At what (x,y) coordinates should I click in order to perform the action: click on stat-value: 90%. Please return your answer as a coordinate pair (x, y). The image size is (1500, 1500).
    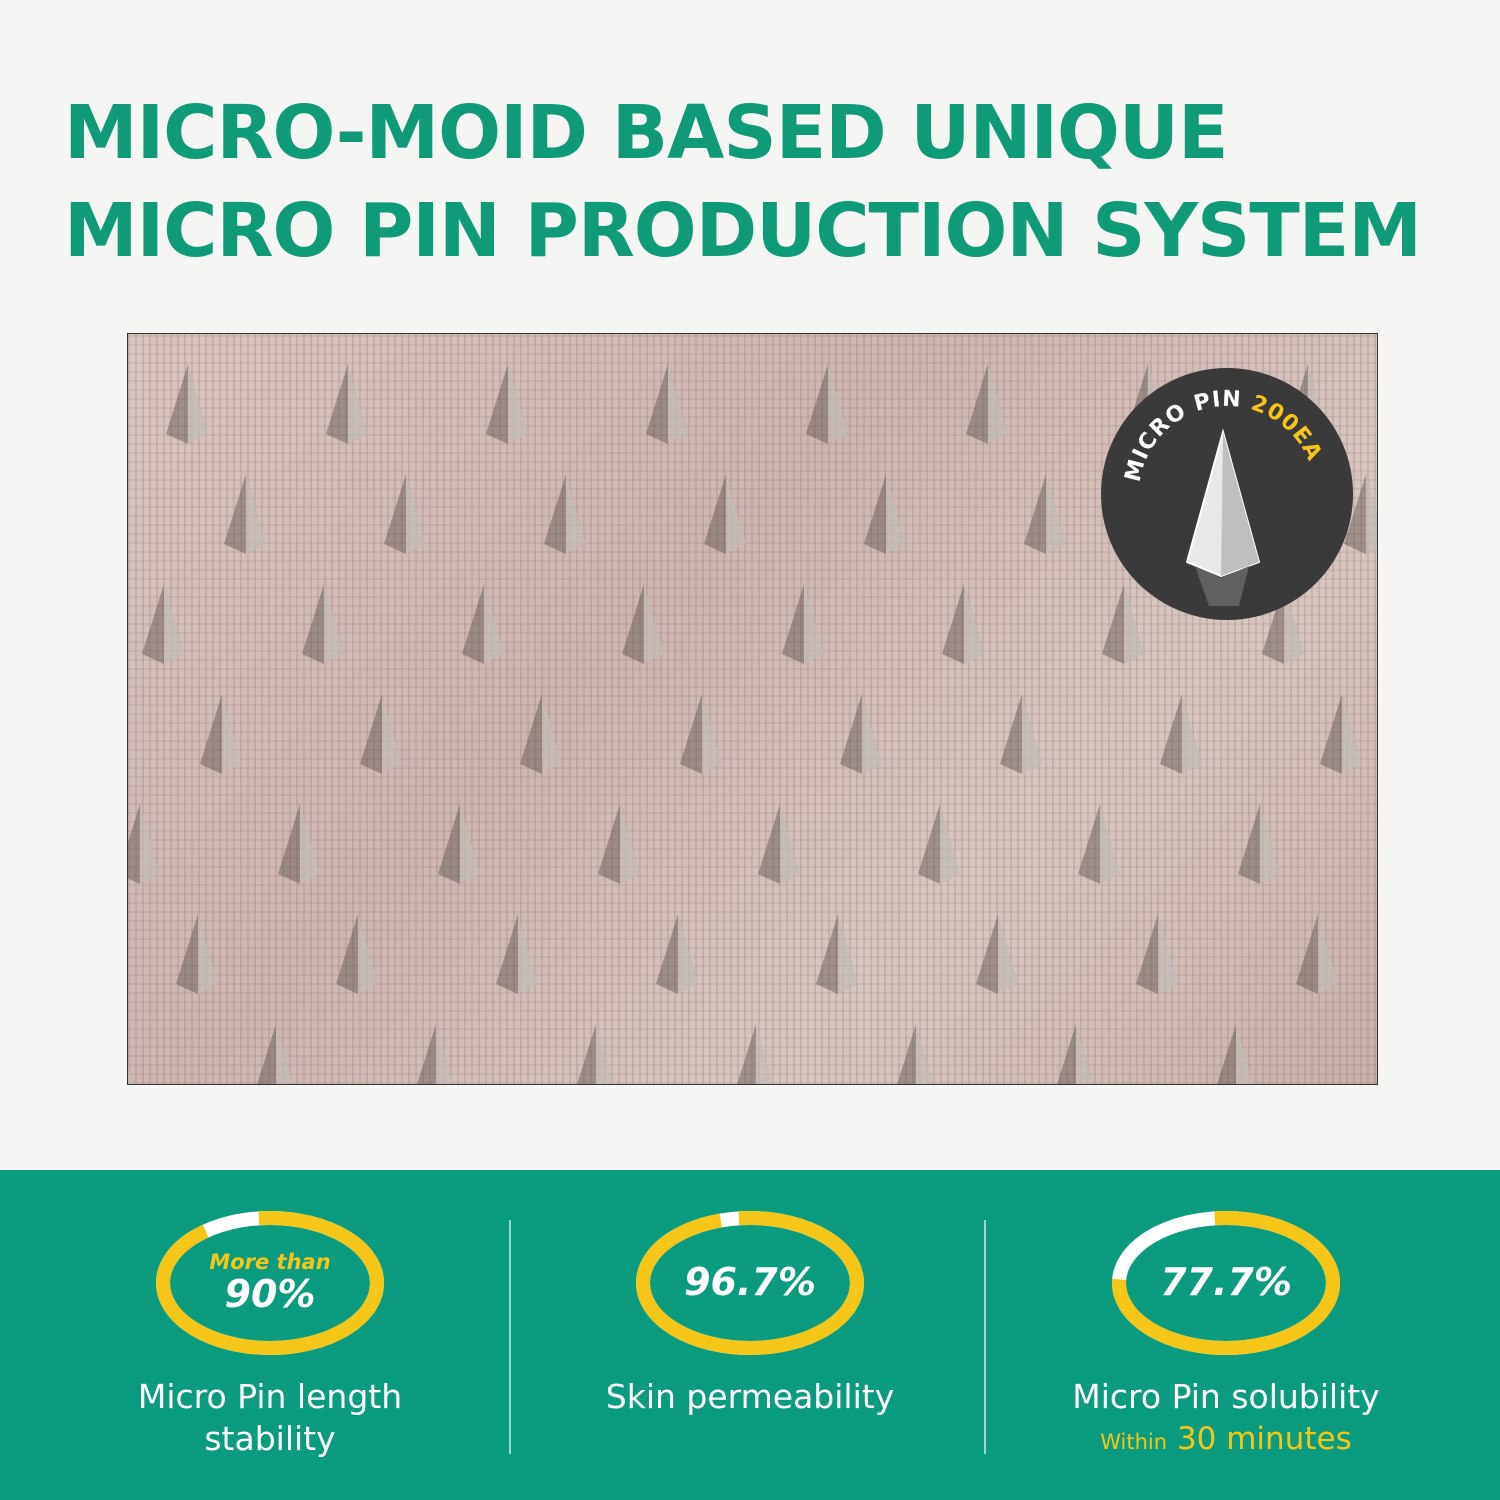
    Looking at the image, I should click on (270, 1294).